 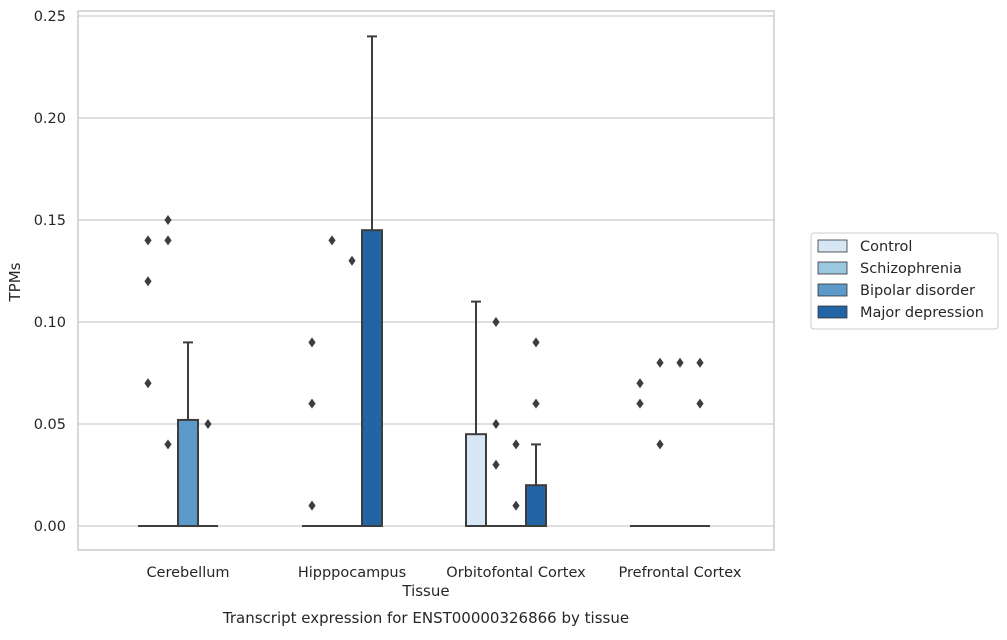 What do you see at coordinates (516, 573) in the screenshot?
I see `x-tick-label: Orbitofontal Cortex` at bounding box center [516, 573].